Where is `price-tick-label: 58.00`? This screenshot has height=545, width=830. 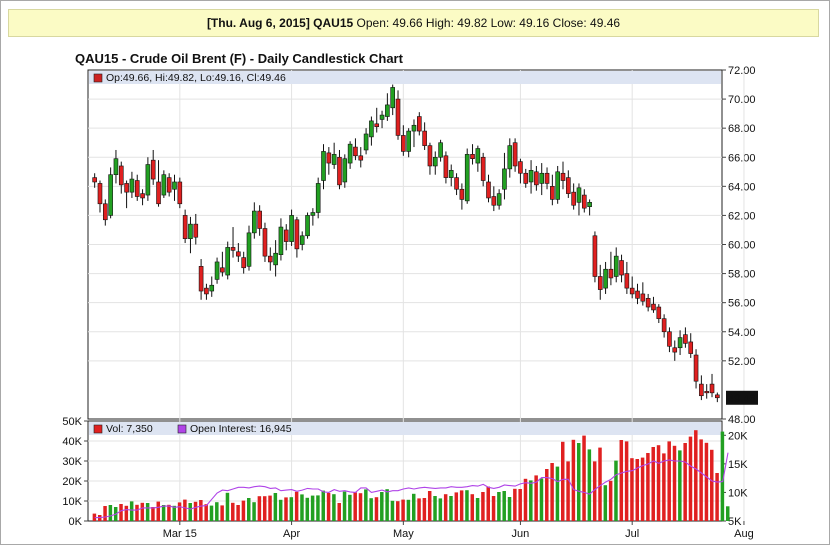
price-tick-label: 58.00 is located at coordinates (742, 275).